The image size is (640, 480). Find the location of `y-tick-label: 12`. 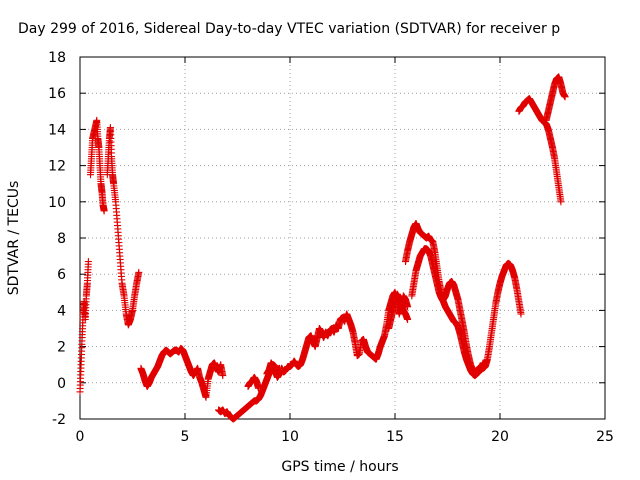

y-tick-label: 12 is located at coordinates (57, 167).